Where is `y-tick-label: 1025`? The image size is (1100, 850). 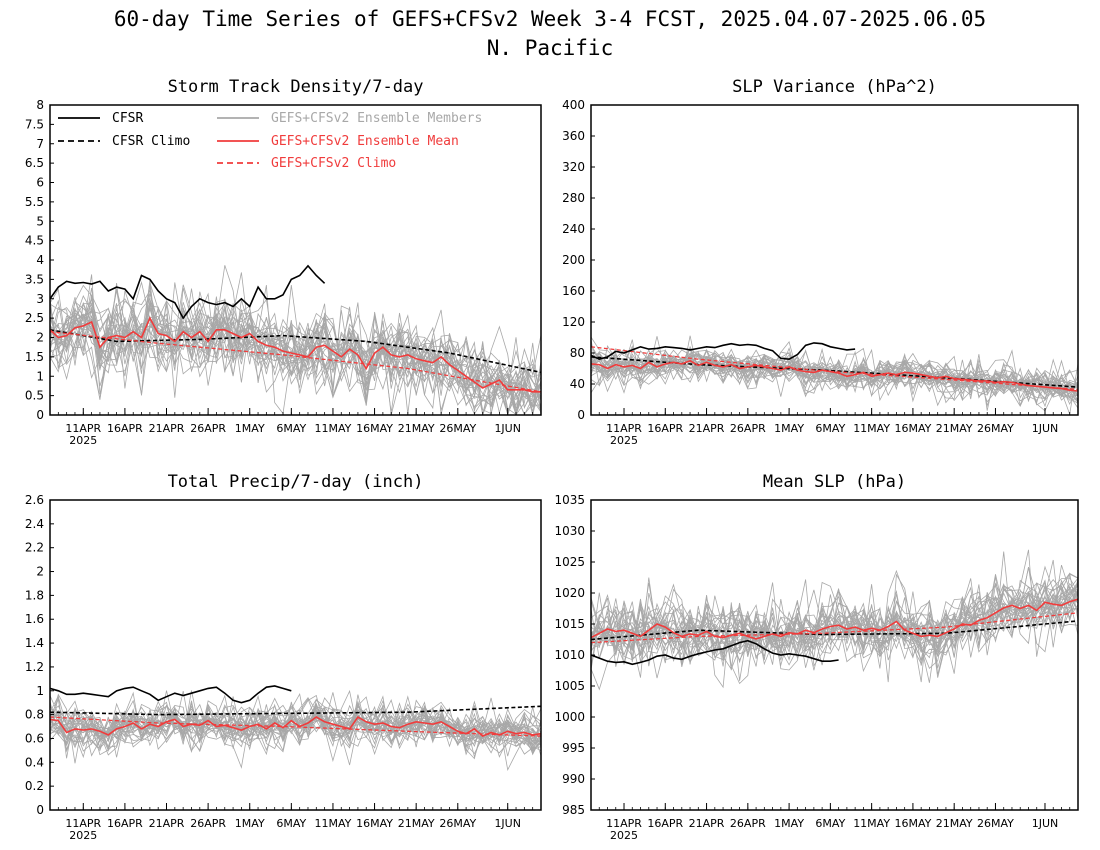 y-tick-label: 1025 is located at coordinates (569, 562).